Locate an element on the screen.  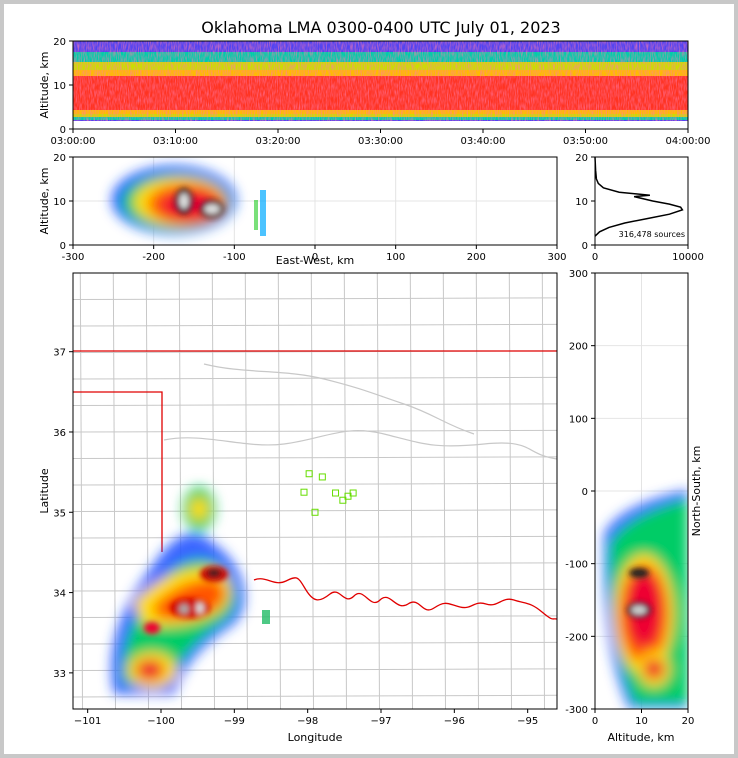
time-height-ylabel: Altitude, km is located at coordinates (44, 84).